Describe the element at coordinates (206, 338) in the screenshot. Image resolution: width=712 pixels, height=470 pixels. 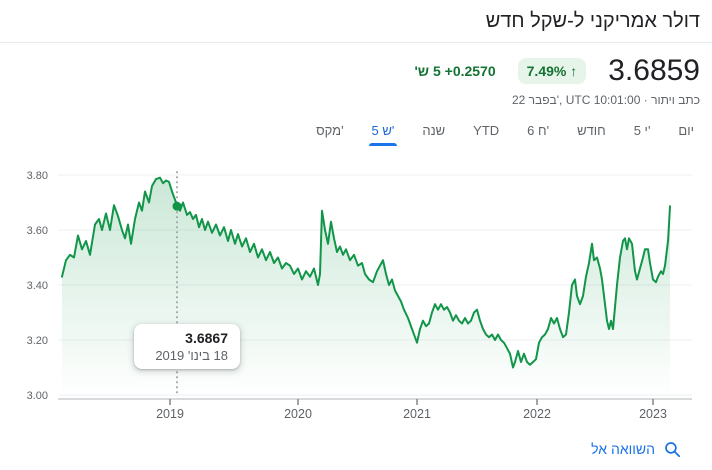
I see `tooltip-value: 3.6867` at that location.